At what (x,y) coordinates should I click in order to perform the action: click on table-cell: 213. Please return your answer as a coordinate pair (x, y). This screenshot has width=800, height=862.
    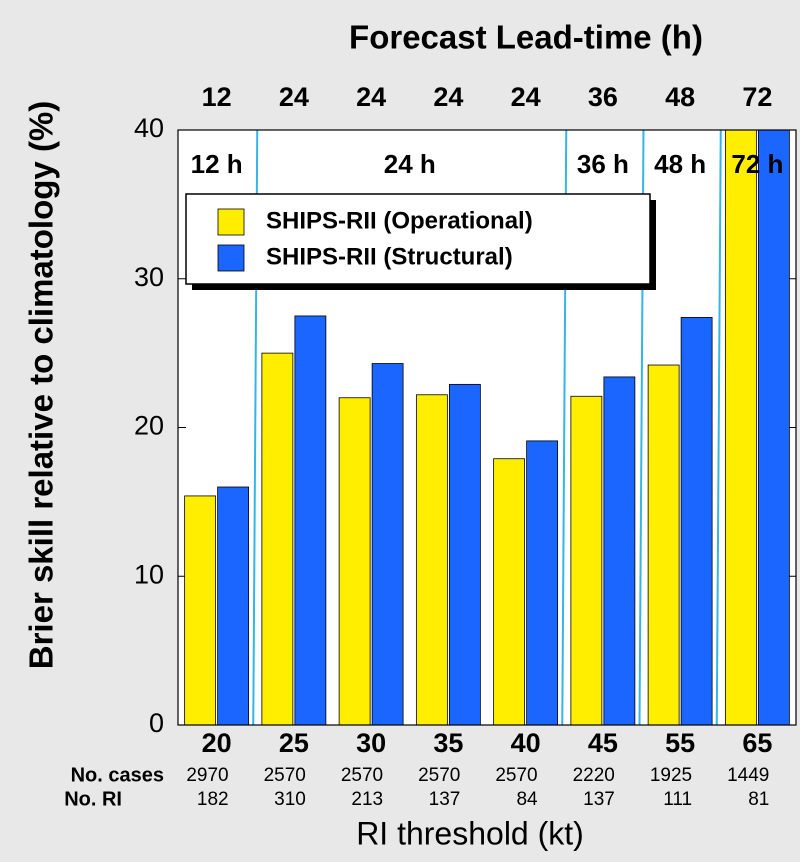
    Looking at the image, I should click on (367, 799).